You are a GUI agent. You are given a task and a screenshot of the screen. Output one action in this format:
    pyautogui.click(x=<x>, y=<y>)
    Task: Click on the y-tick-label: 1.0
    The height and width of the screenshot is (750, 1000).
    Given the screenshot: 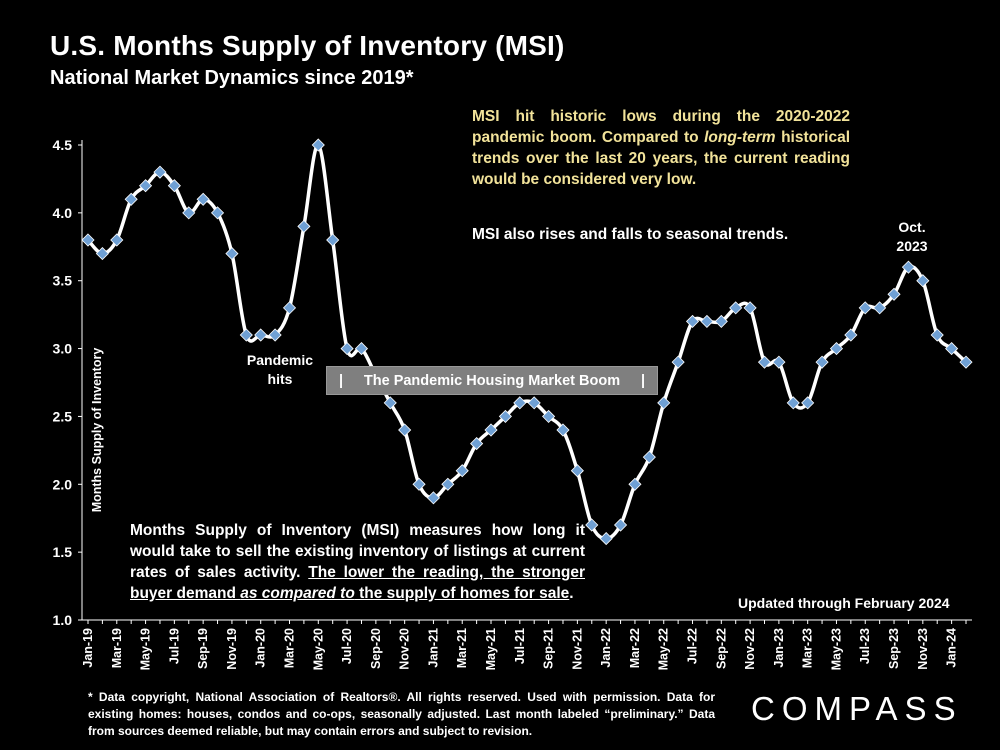 What is the action you would take?
    pyautogui.click(x=63, y=620)
    